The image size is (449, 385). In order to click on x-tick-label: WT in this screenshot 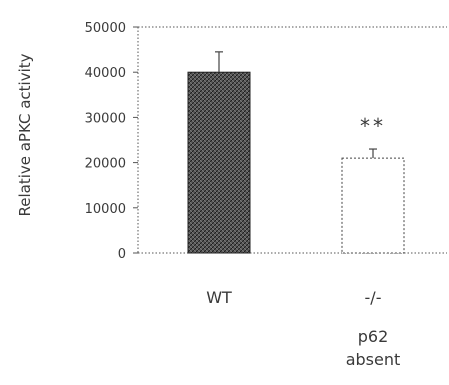, I will do `click(219, 297)`.